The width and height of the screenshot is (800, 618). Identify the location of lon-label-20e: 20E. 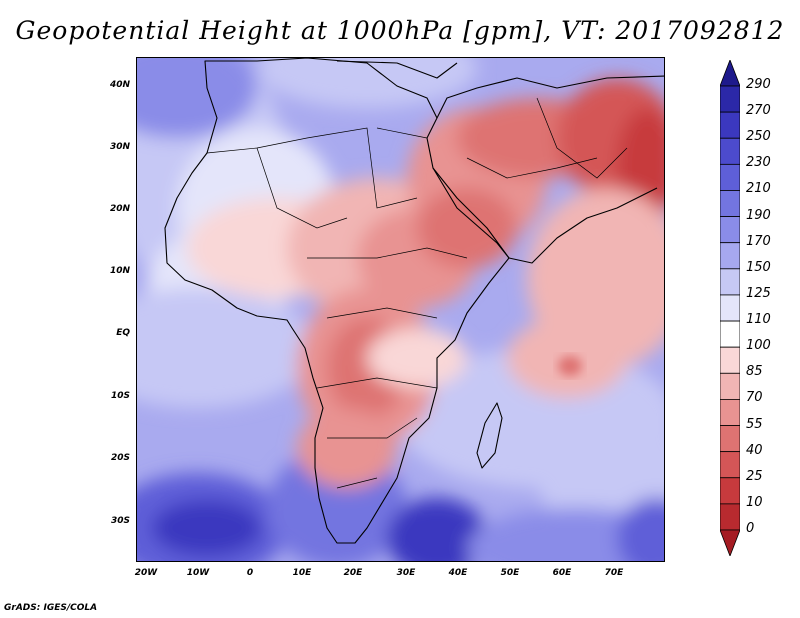
(353, 573).